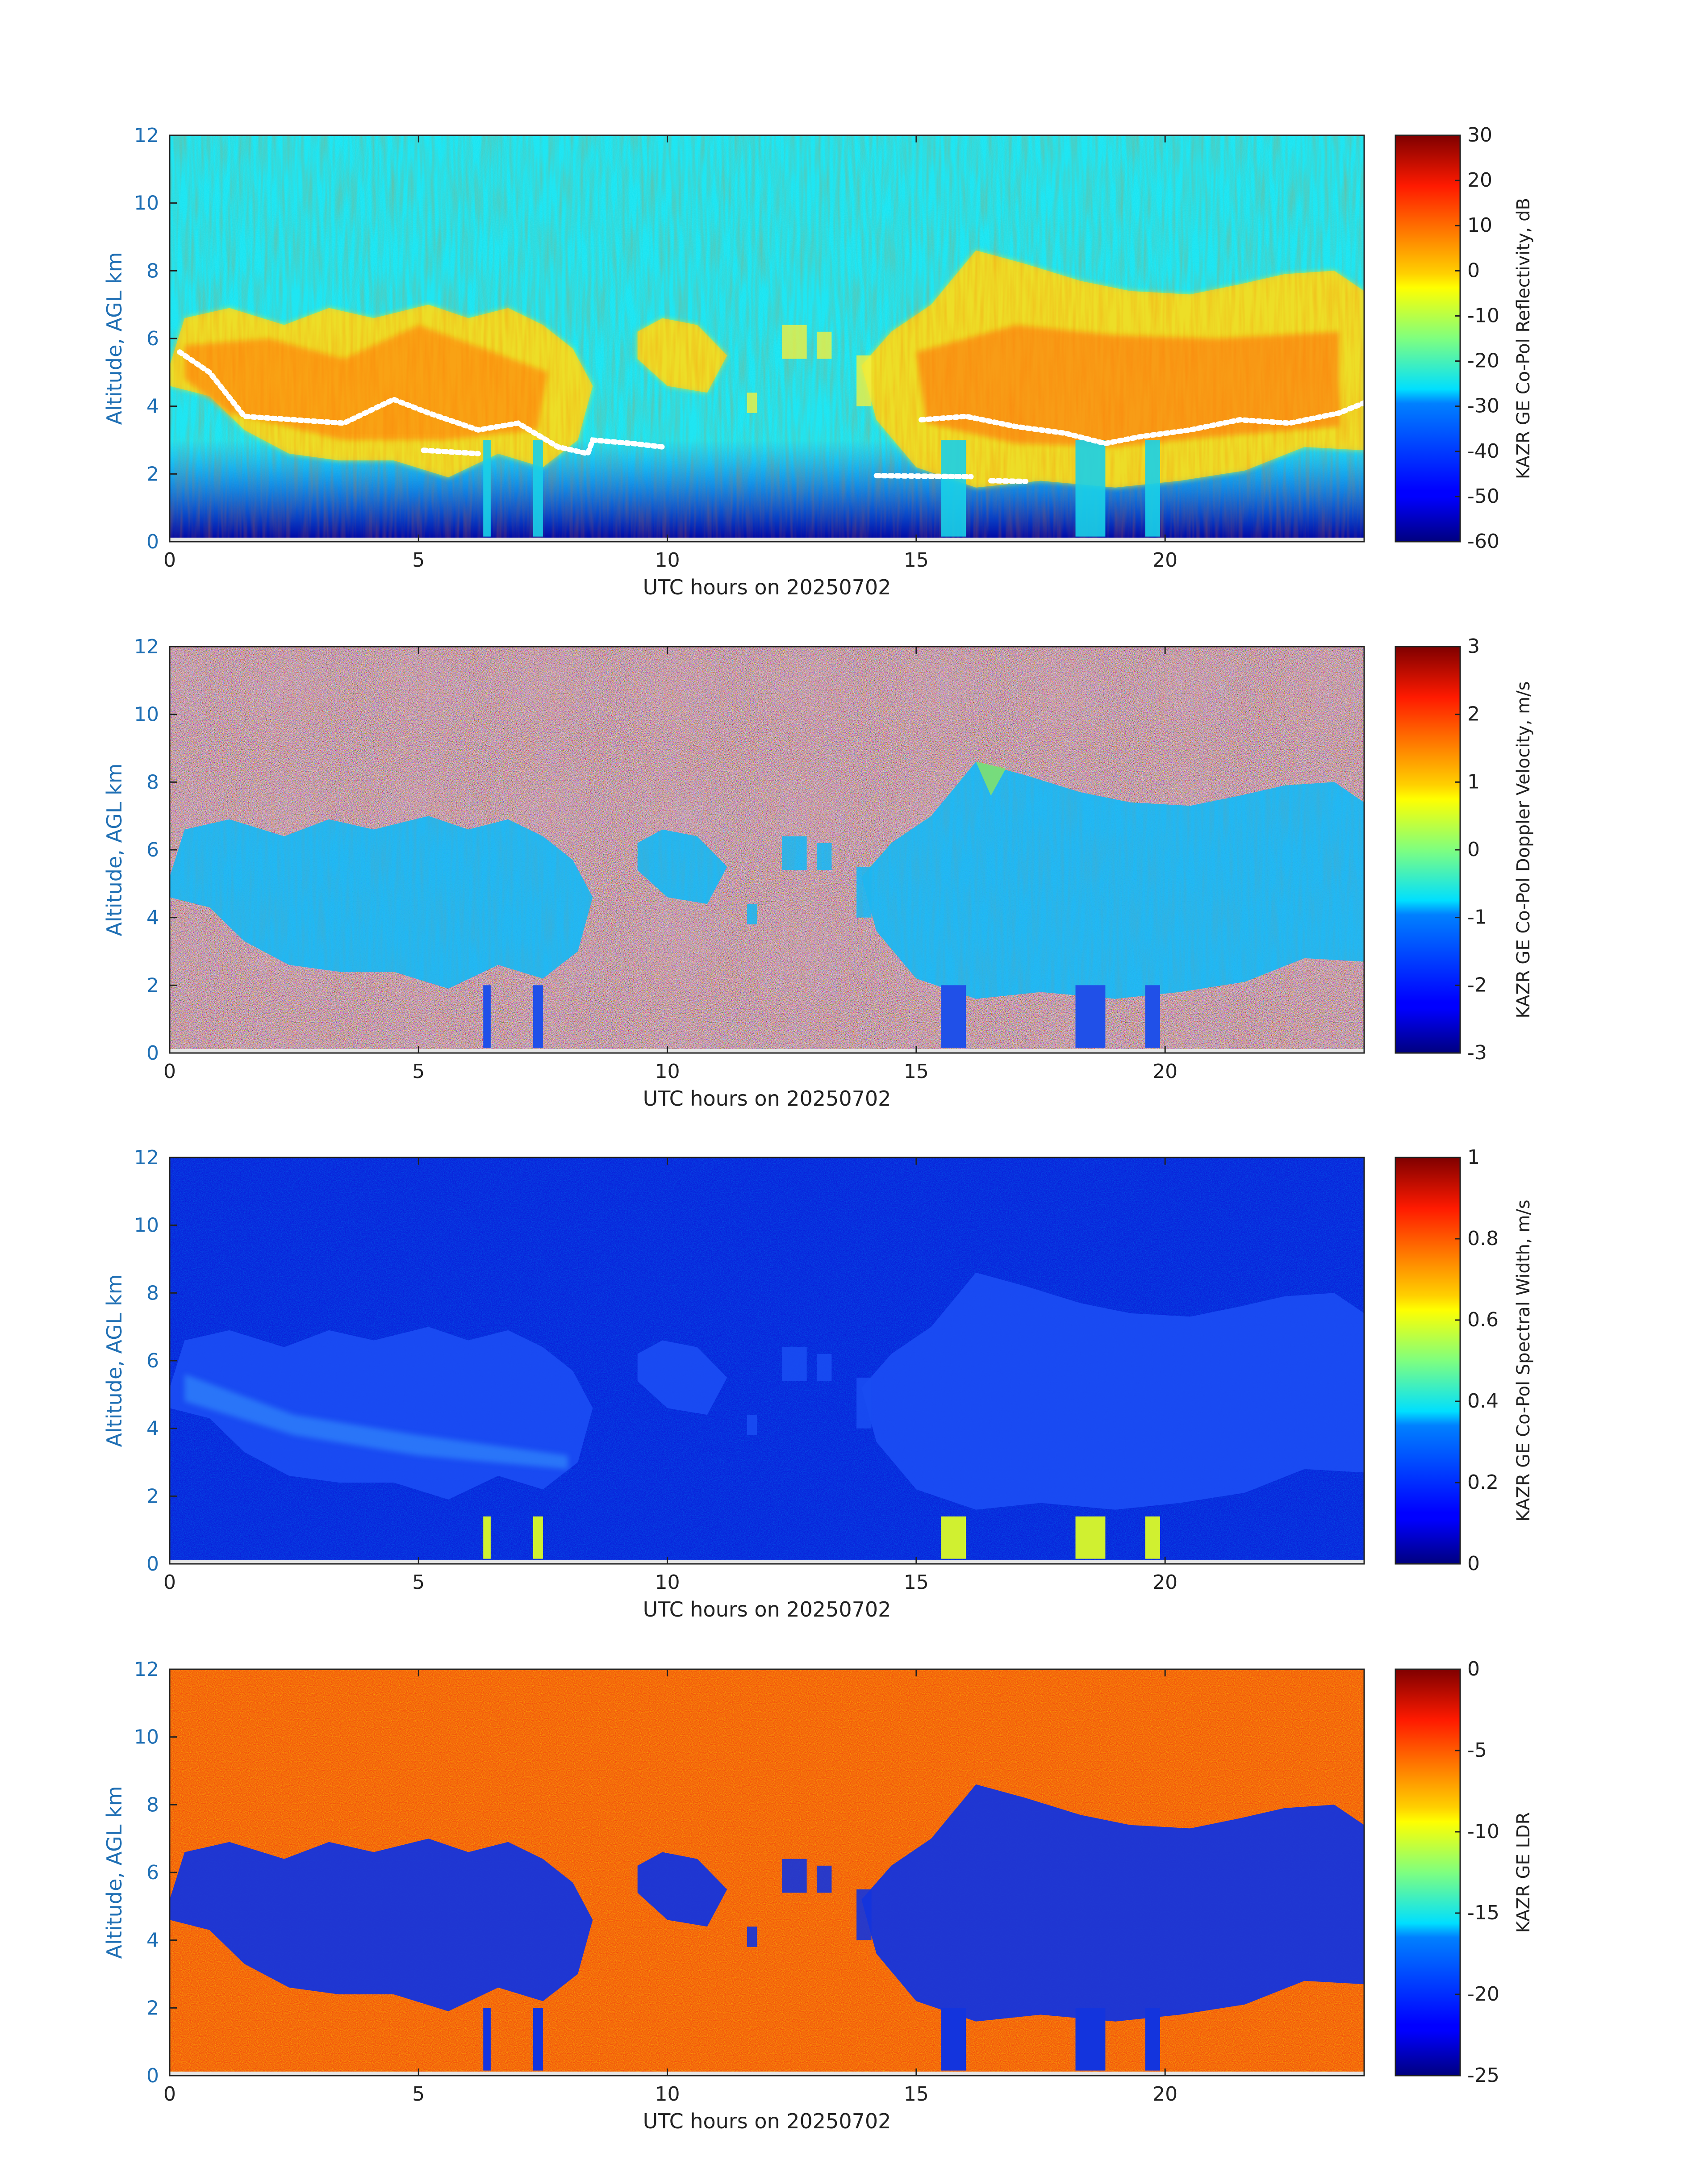 The width and height of the screenshot is (1708, 2177). Describe the element at coordinates (1477, 985) in the screenshot. I see `colorbar-tick-label: -2` at that location.